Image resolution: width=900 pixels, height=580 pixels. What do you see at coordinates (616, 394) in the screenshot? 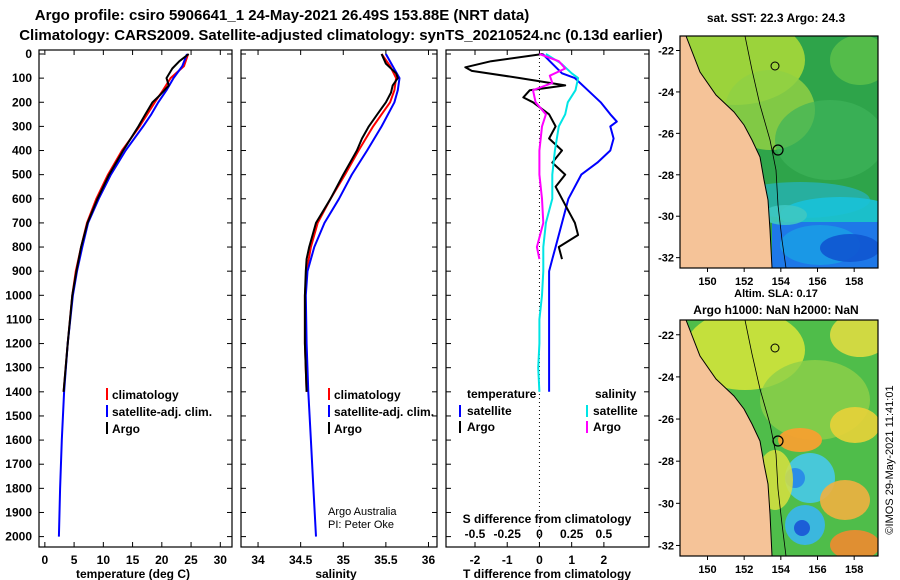
I see `legend-salinity-header: salinity` at bounding box center [616, 394].